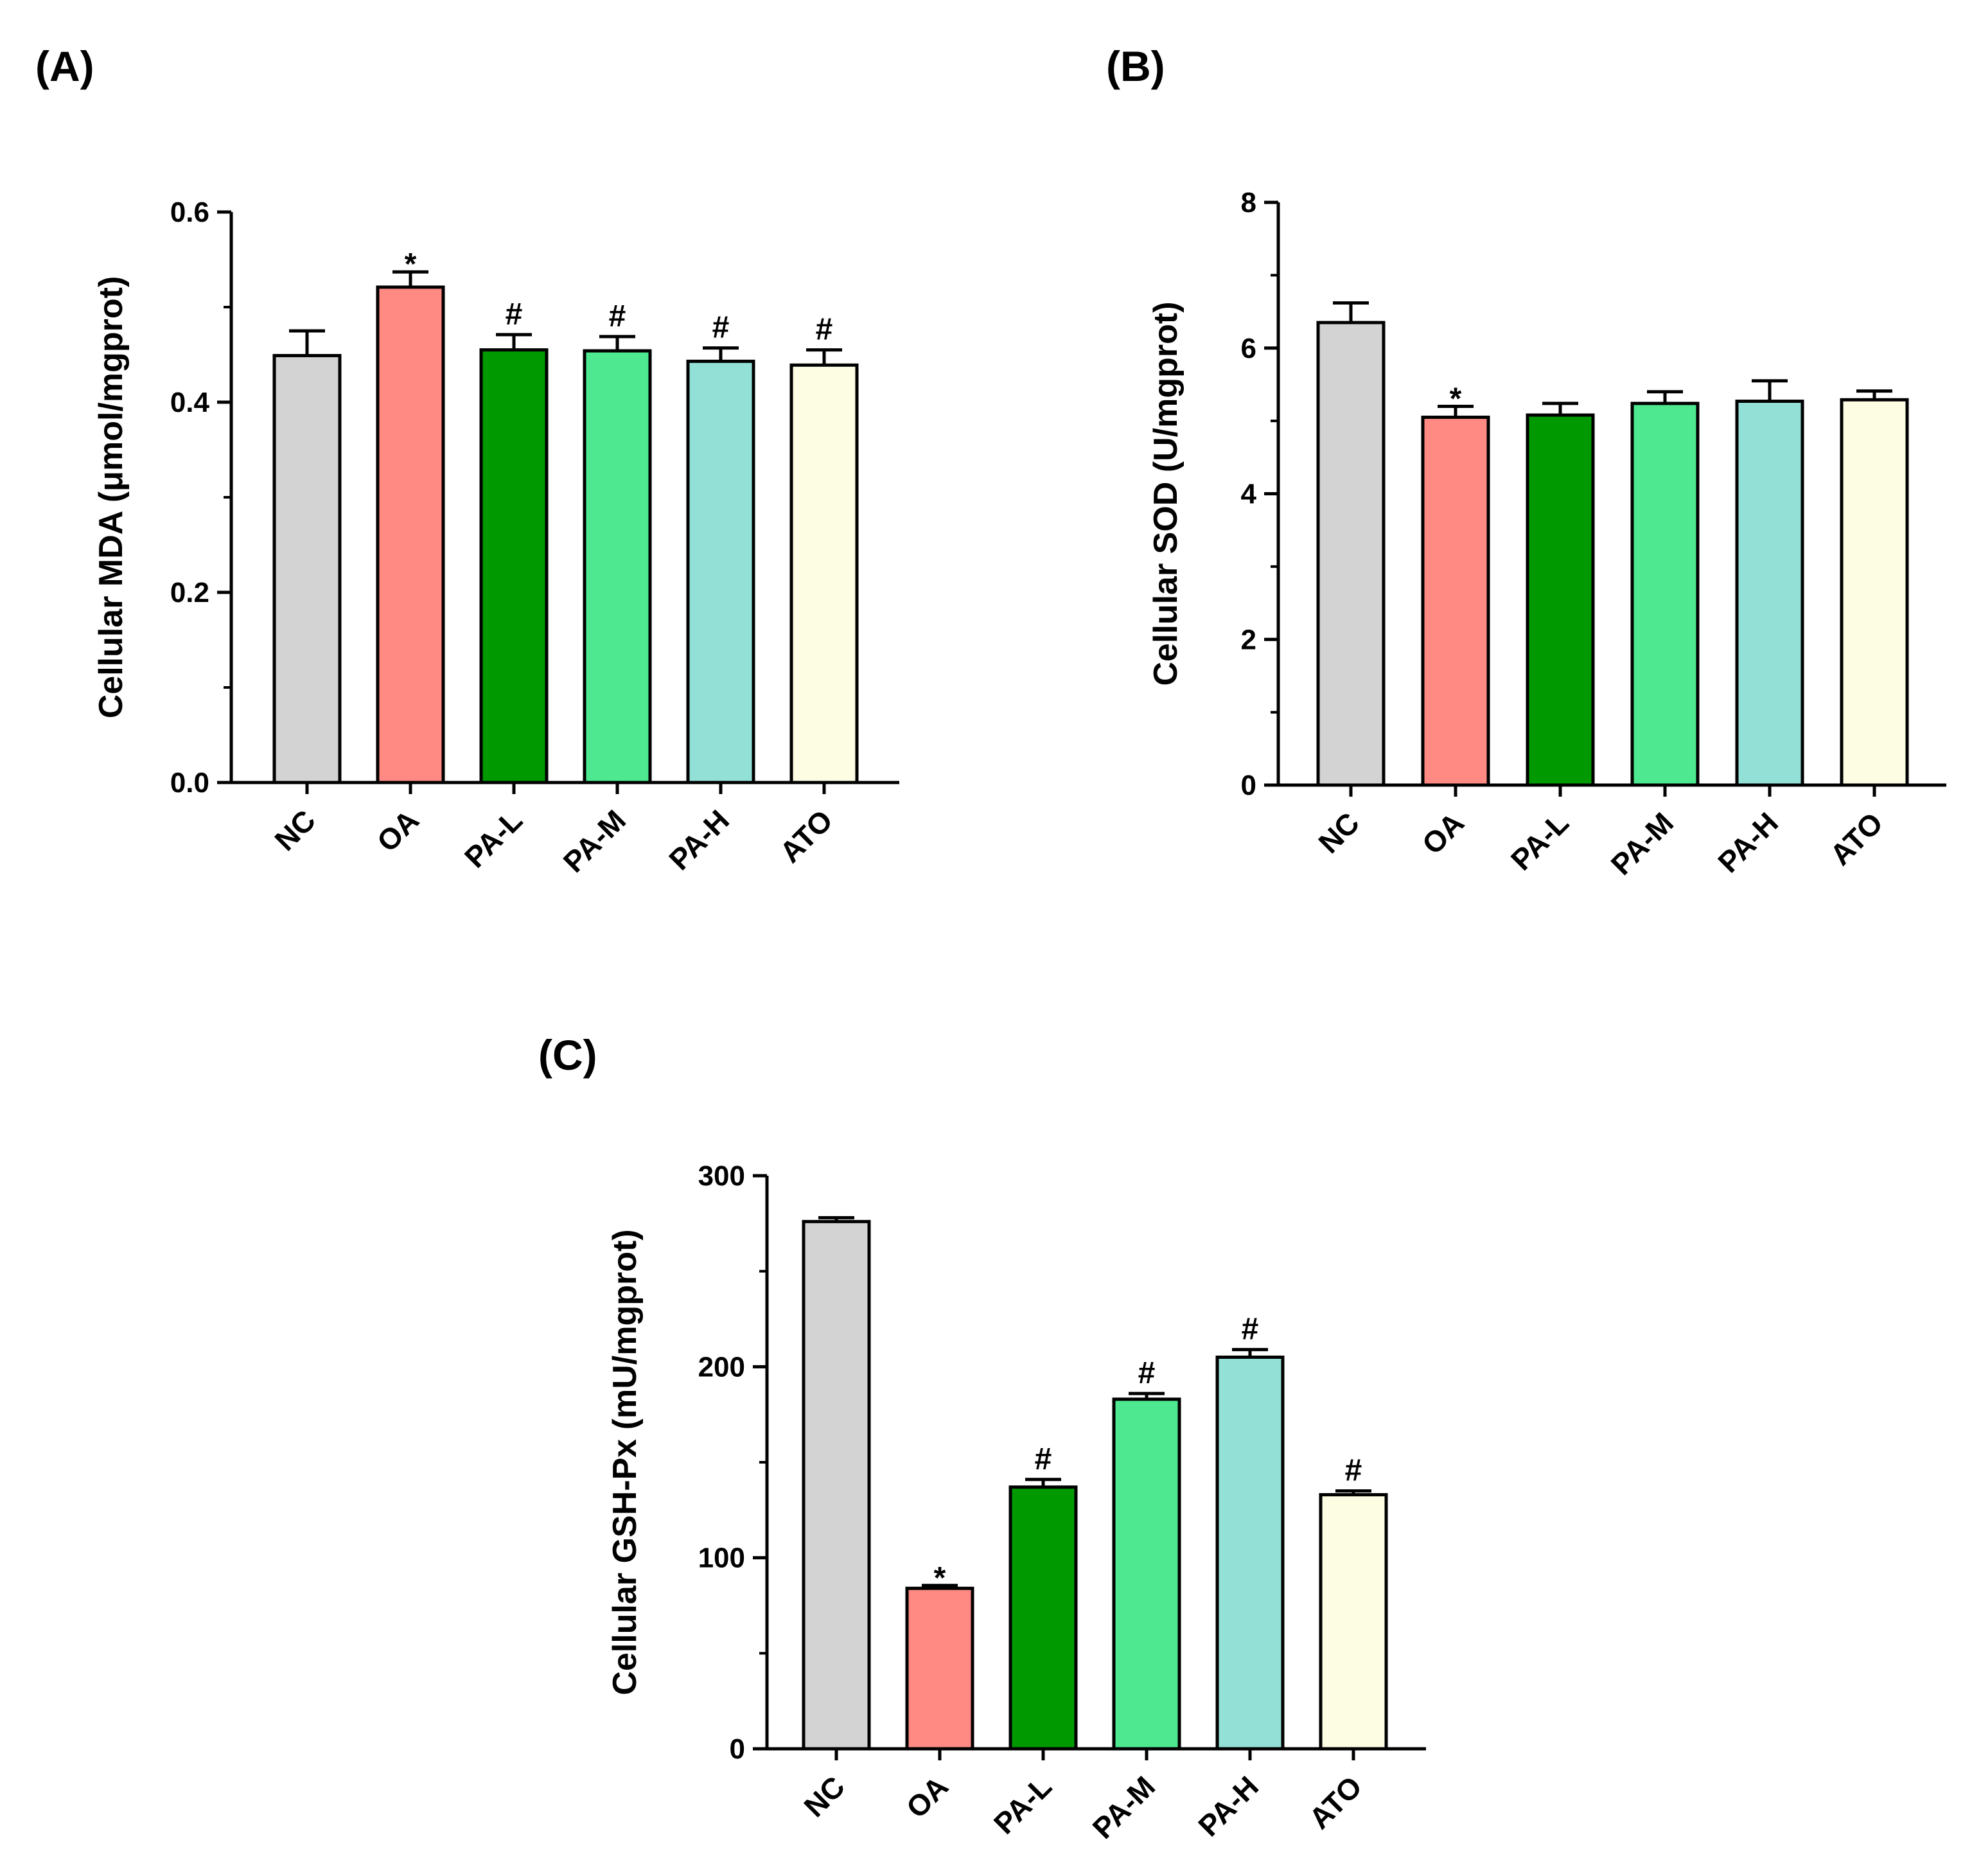 This screenshot has width=1981, height=1876. What do you see at coordinates (721, 1176) in the screenshot?
I see `y-tick-label: 300` at bounding box center [721, 1176].